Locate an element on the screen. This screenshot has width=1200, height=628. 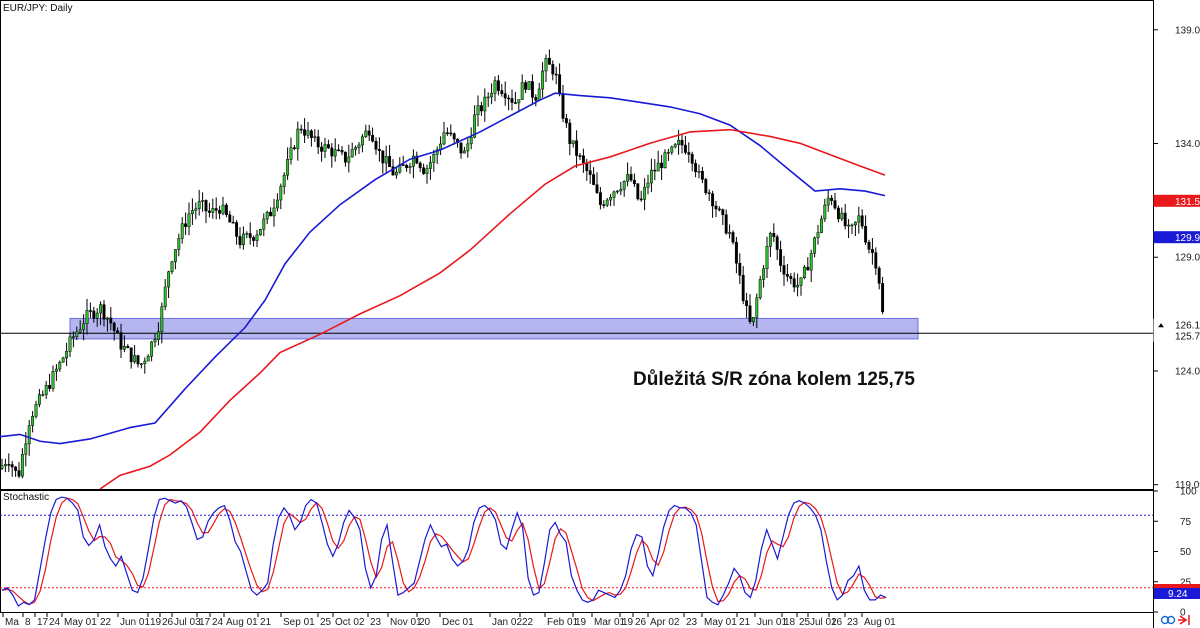
time-tick-label: 18 is located at coordinates (790, 622).